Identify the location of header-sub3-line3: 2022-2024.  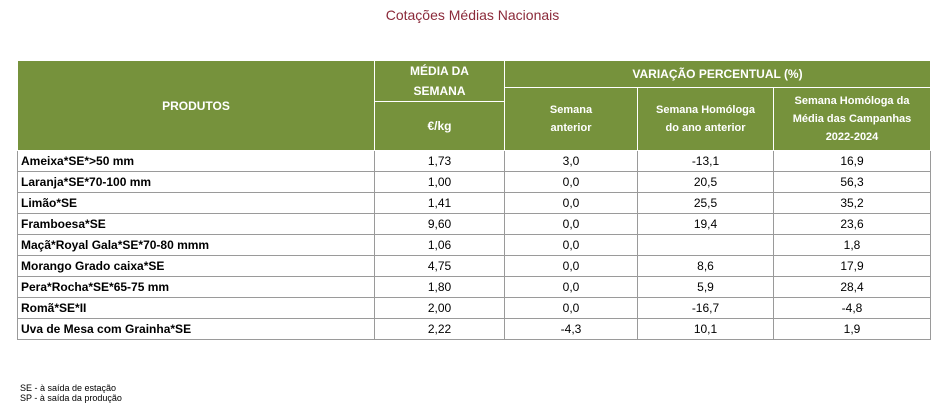
(852, 137).